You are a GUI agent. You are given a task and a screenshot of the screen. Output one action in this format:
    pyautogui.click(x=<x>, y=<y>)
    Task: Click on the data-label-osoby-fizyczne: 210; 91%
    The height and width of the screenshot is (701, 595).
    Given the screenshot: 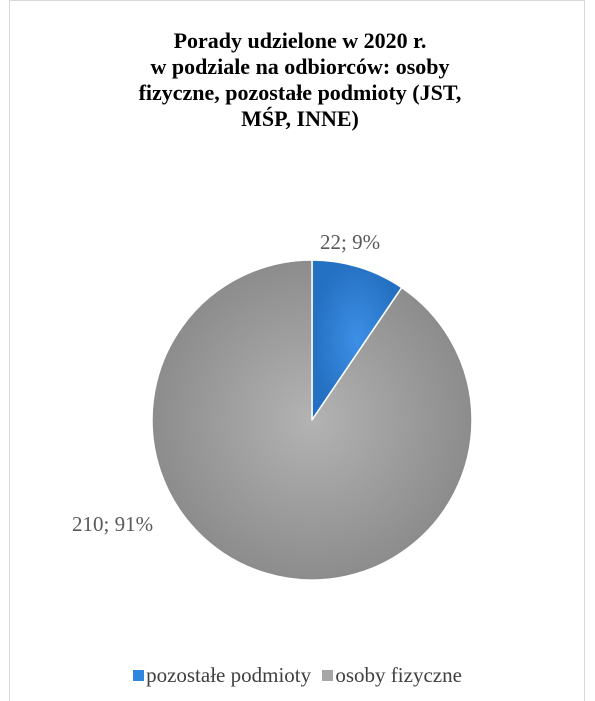 What is the action you would take?
    pyautogui.click(x=112, y=524)
    